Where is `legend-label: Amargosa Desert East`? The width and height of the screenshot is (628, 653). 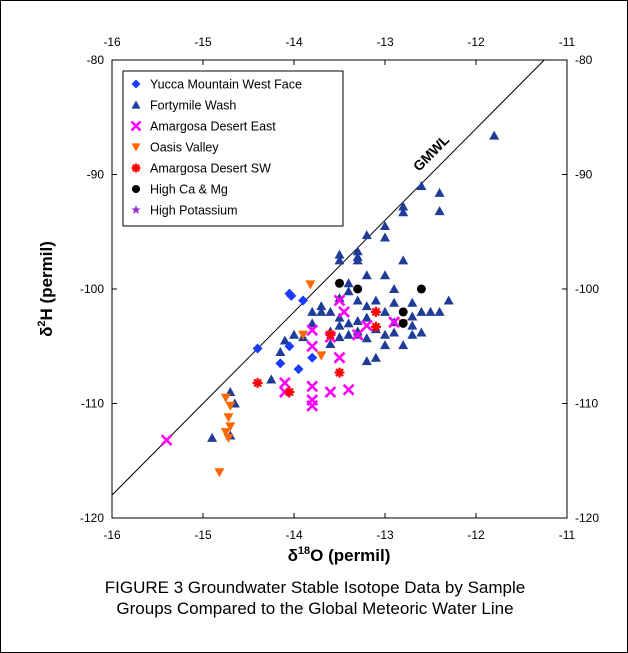 legend-label: Amargosa Desert East is located at coordinates (213, 127).